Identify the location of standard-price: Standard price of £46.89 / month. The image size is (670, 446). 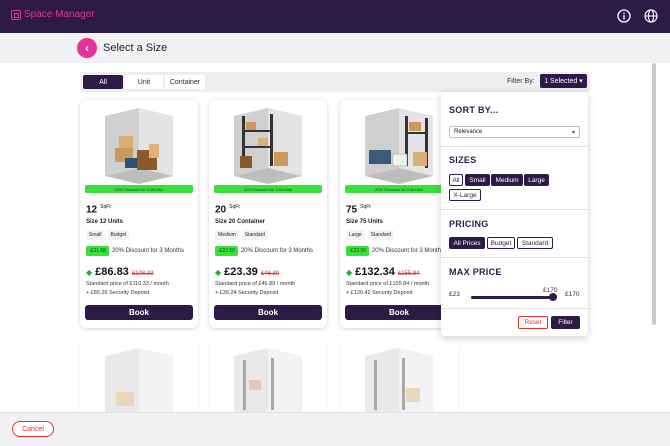
(255, 284).